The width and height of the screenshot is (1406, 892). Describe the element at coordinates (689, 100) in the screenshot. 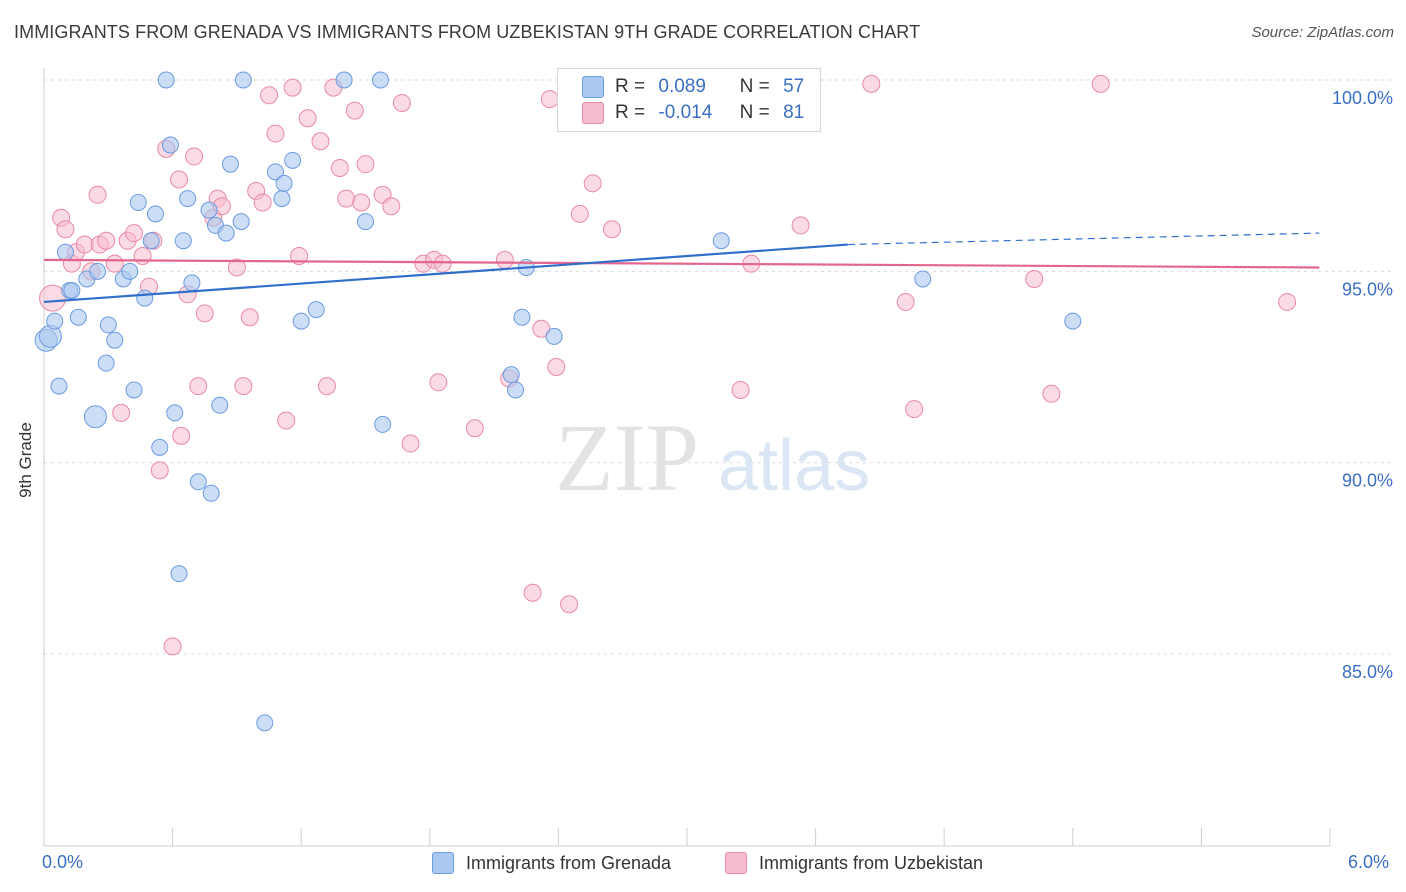

I see `stats-legend: R = 0.089 N = 57 R = -0.014 N = 81` at that location.